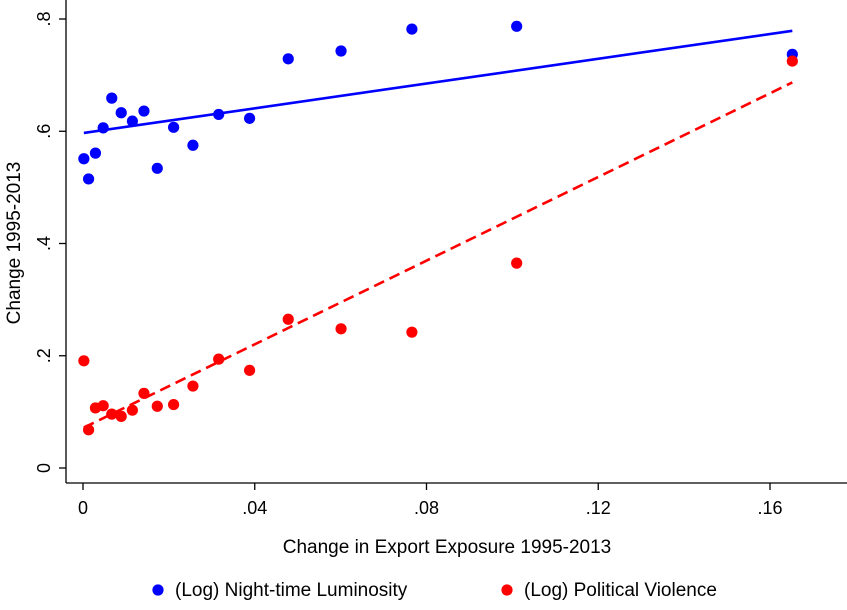  Describe the element at coordinates (291, 590) in the screenshot. I see `legend-label-luminosity: (Log) Night-time Luminosity` at that location.